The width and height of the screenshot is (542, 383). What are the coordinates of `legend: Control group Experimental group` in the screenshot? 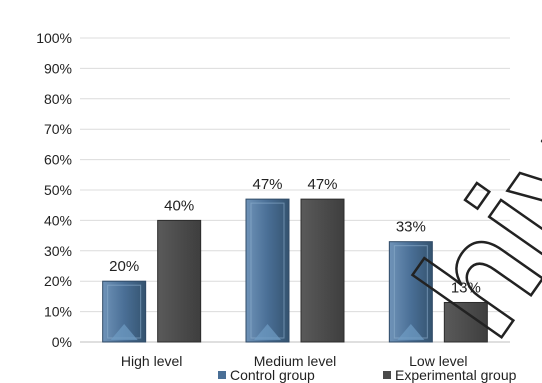 It's located at (367, 375).